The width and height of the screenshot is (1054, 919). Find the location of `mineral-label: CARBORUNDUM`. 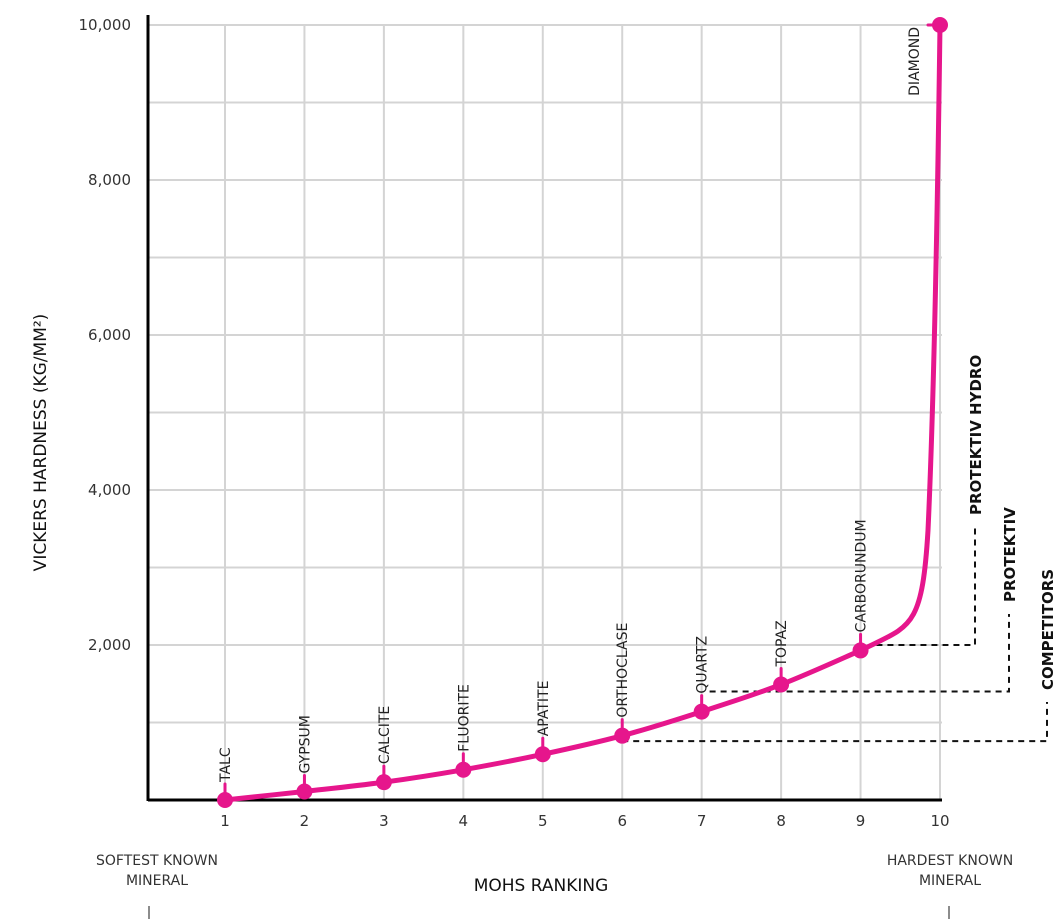

mineral-label: CARBORUNDUM is located at coordinates (862, 575).